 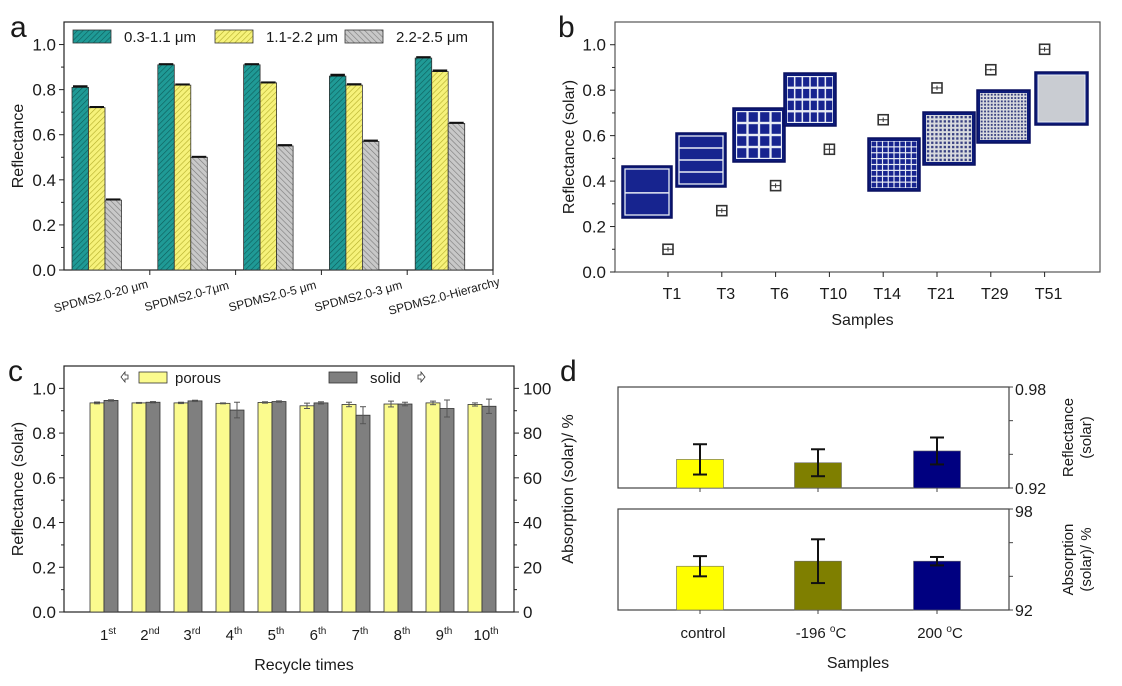 What do you see at coordinates (594, 90) in the screenshot?
I see `y-tick-label-b: 0.8` at bounding box center [594, 90].